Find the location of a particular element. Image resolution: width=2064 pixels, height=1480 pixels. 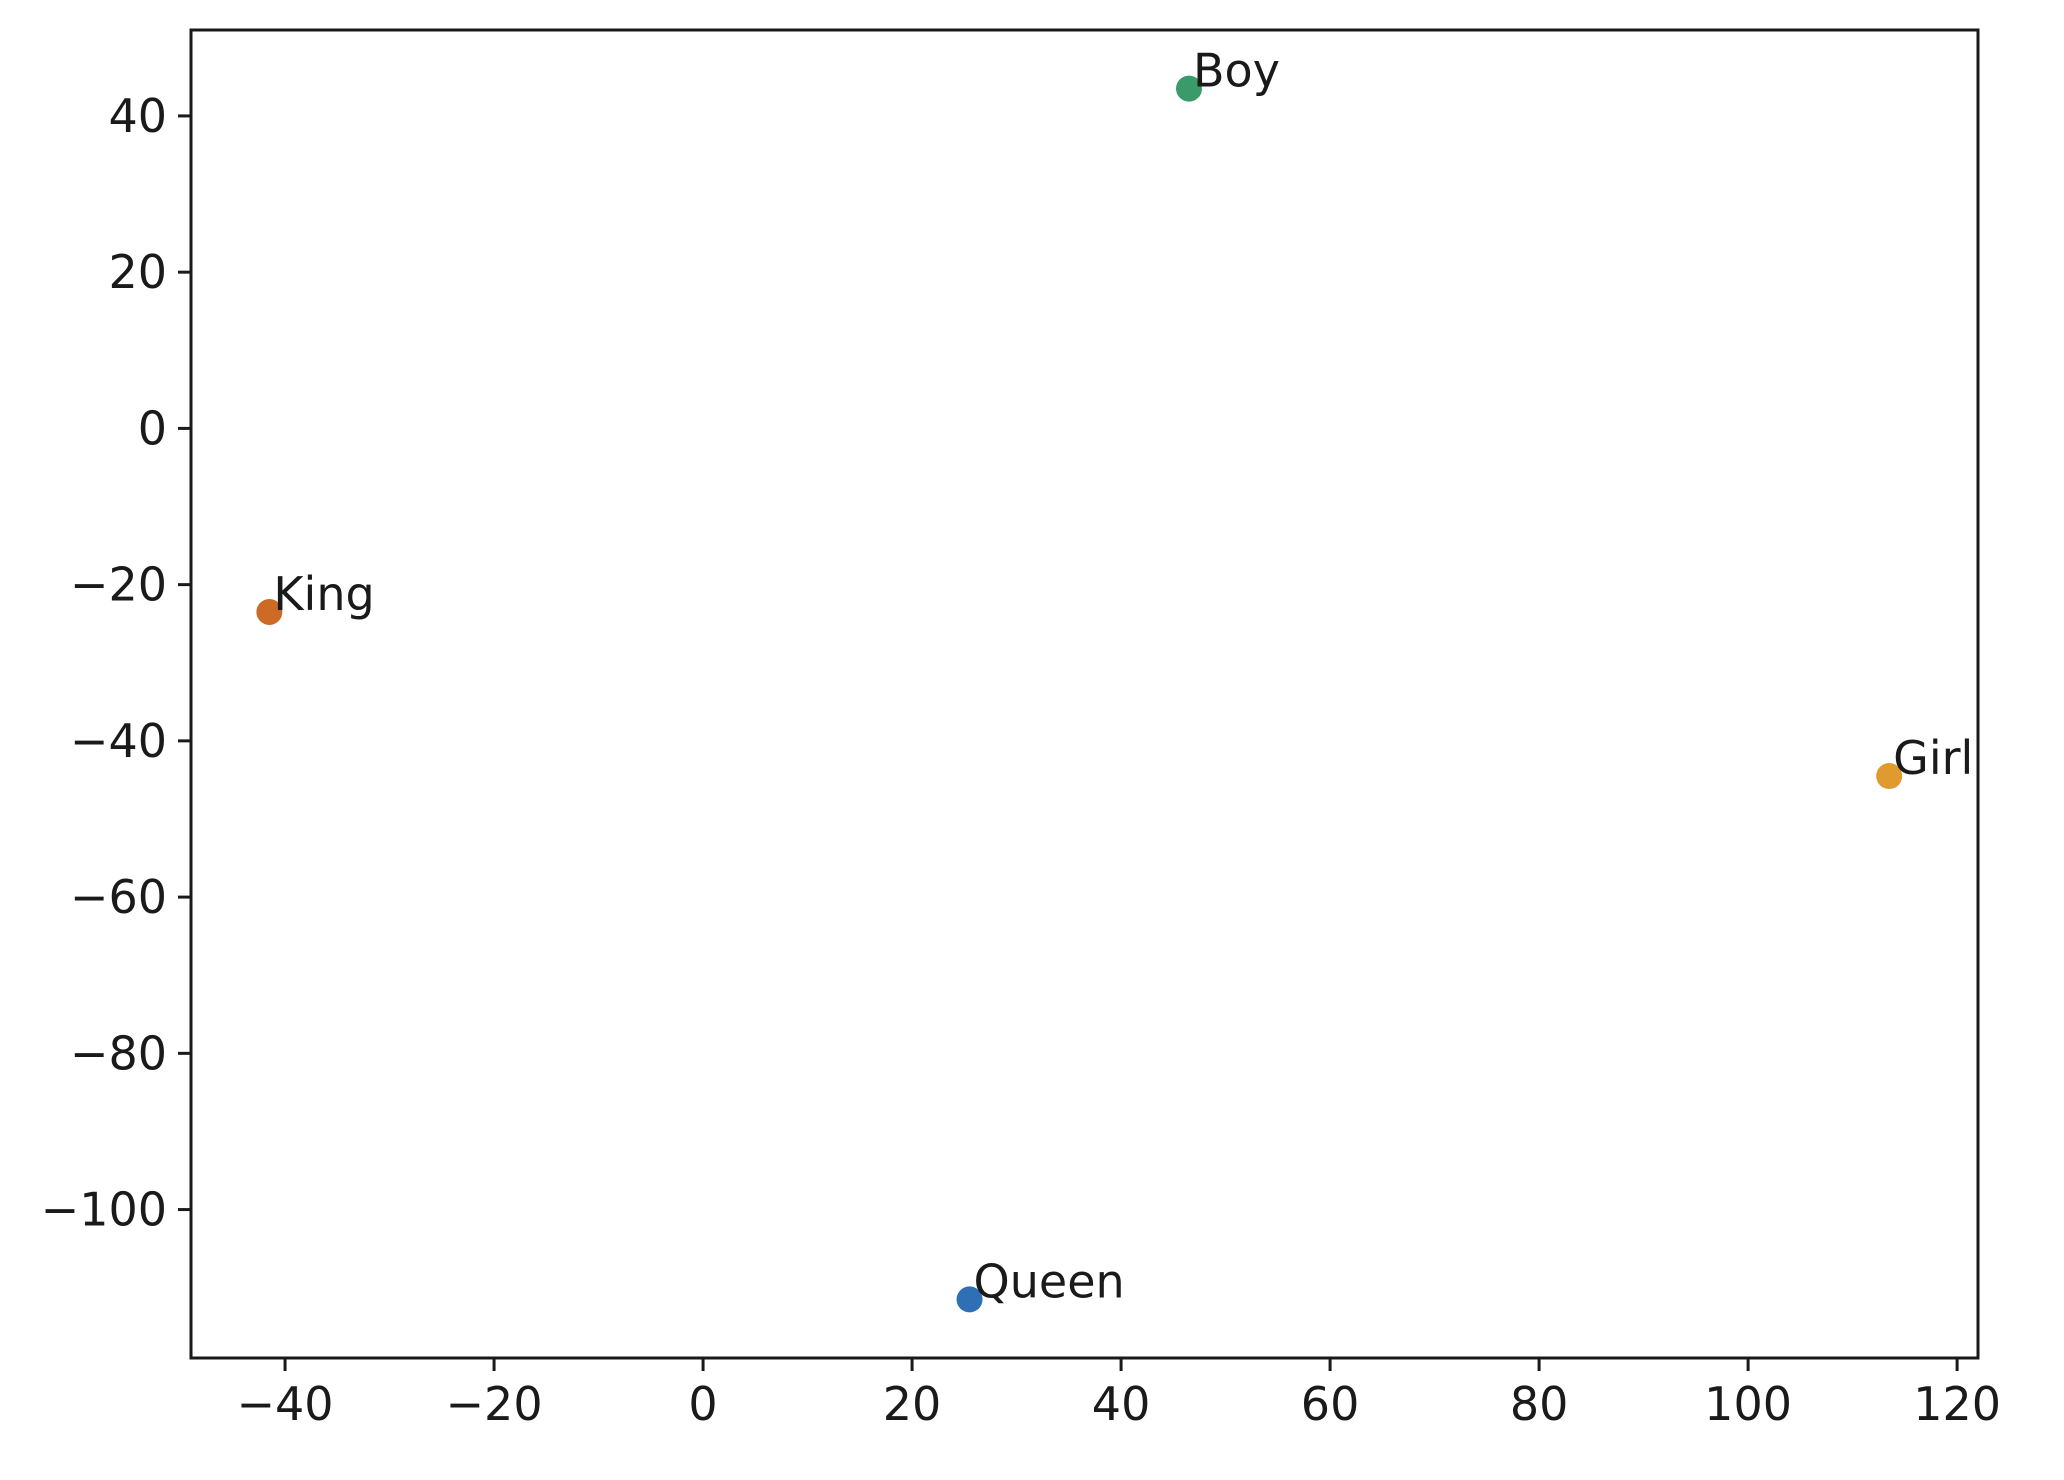

y-tick-label: 0 is located at coordinates (152, 428).